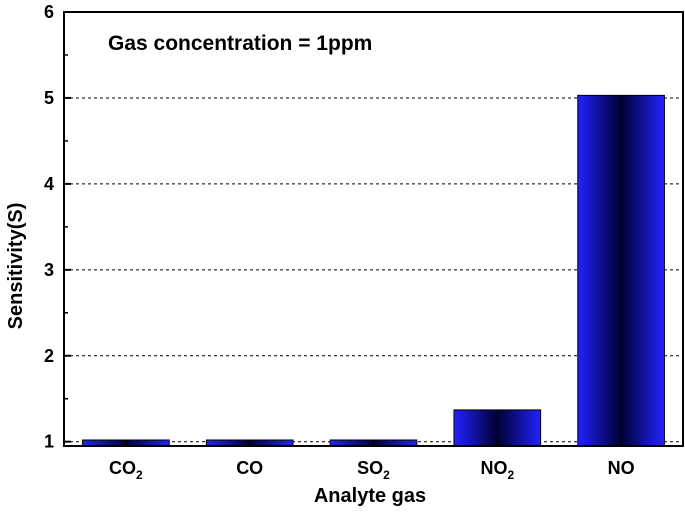 The image size is (685, 513). What do you see at coordinates (621, 468) in the screenshot?
I see `x-tick-label: NO` at bounding box center [621, 468].